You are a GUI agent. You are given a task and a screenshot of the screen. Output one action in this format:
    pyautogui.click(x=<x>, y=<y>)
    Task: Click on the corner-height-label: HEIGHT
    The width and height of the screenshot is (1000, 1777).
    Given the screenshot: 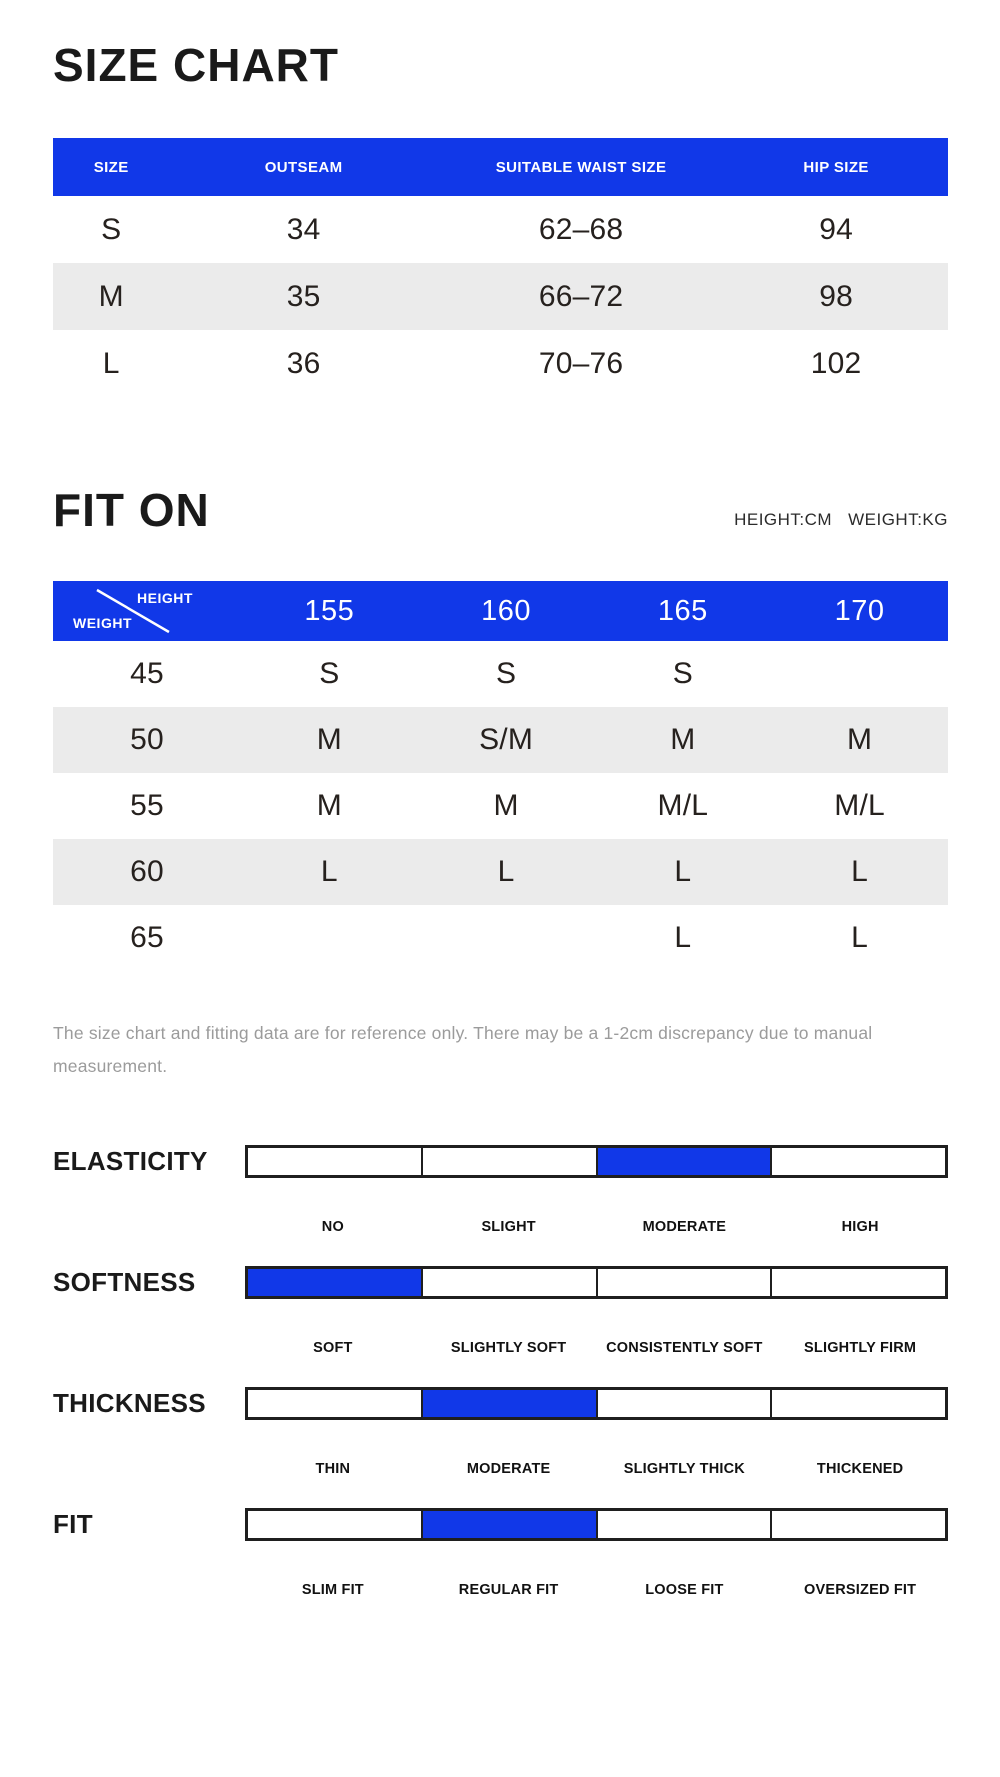 What is the action you would take?
    pyautogui.click(x=165, y=598)
    